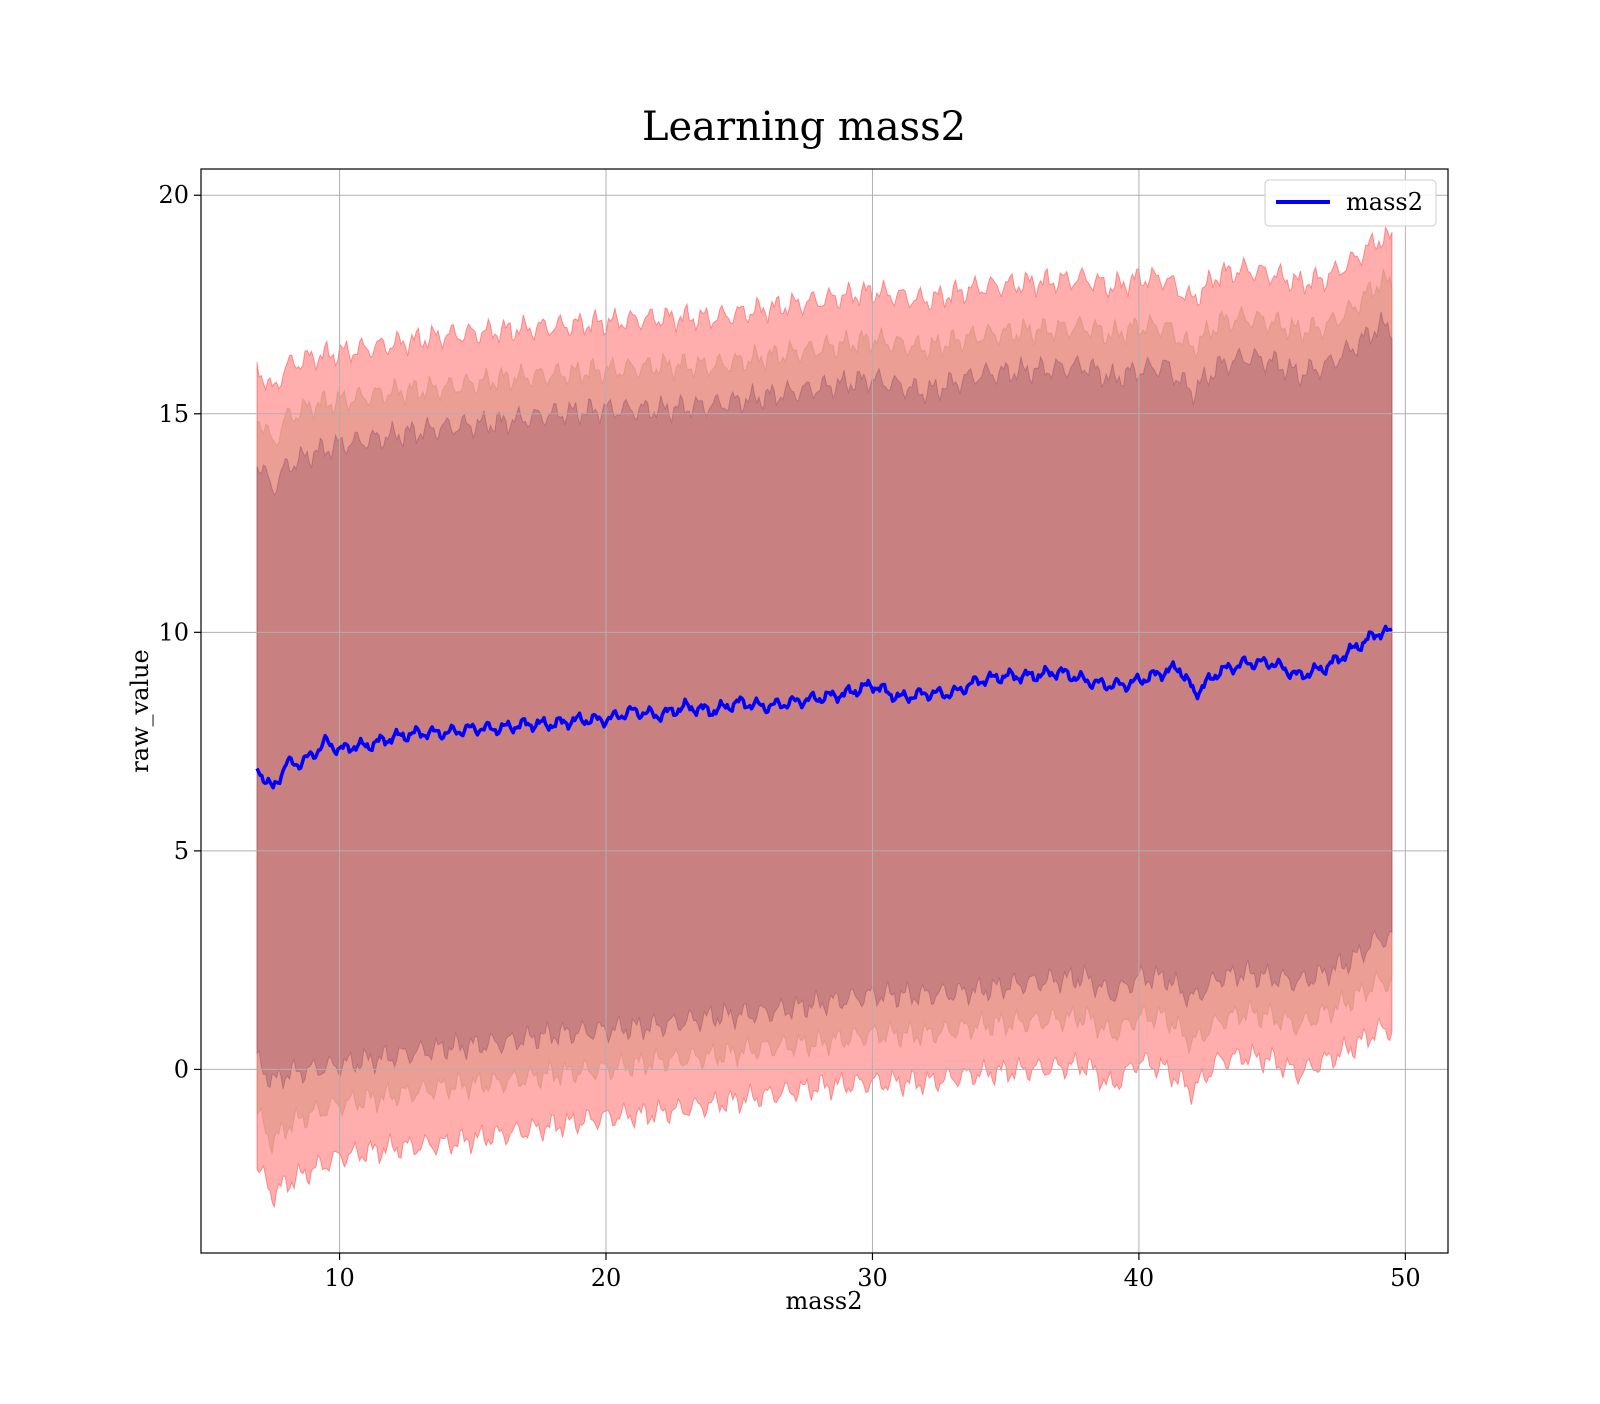 The image size is (1600, 1404). Describe the element at coordinates (606, 1278) in the screenshot. I see `x-tick-label: 20` at that location.